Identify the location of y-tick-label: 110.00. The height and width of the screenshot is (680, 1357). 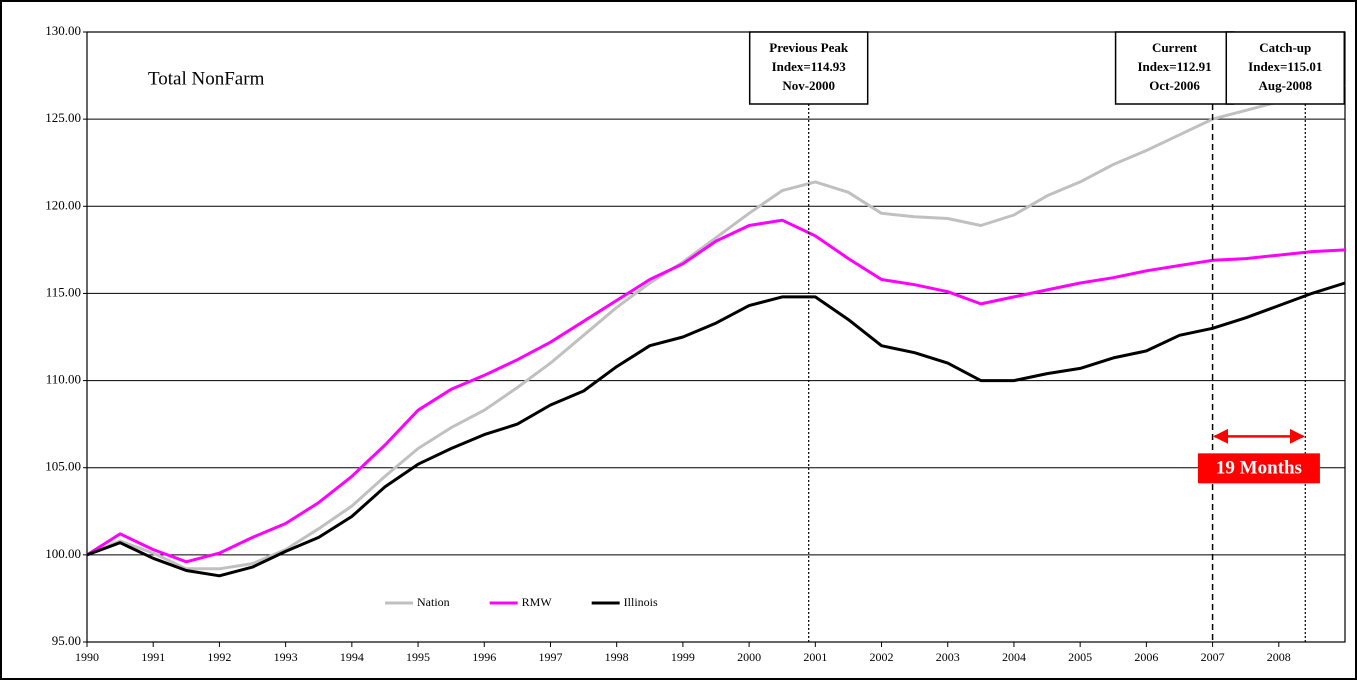
(63, 379).